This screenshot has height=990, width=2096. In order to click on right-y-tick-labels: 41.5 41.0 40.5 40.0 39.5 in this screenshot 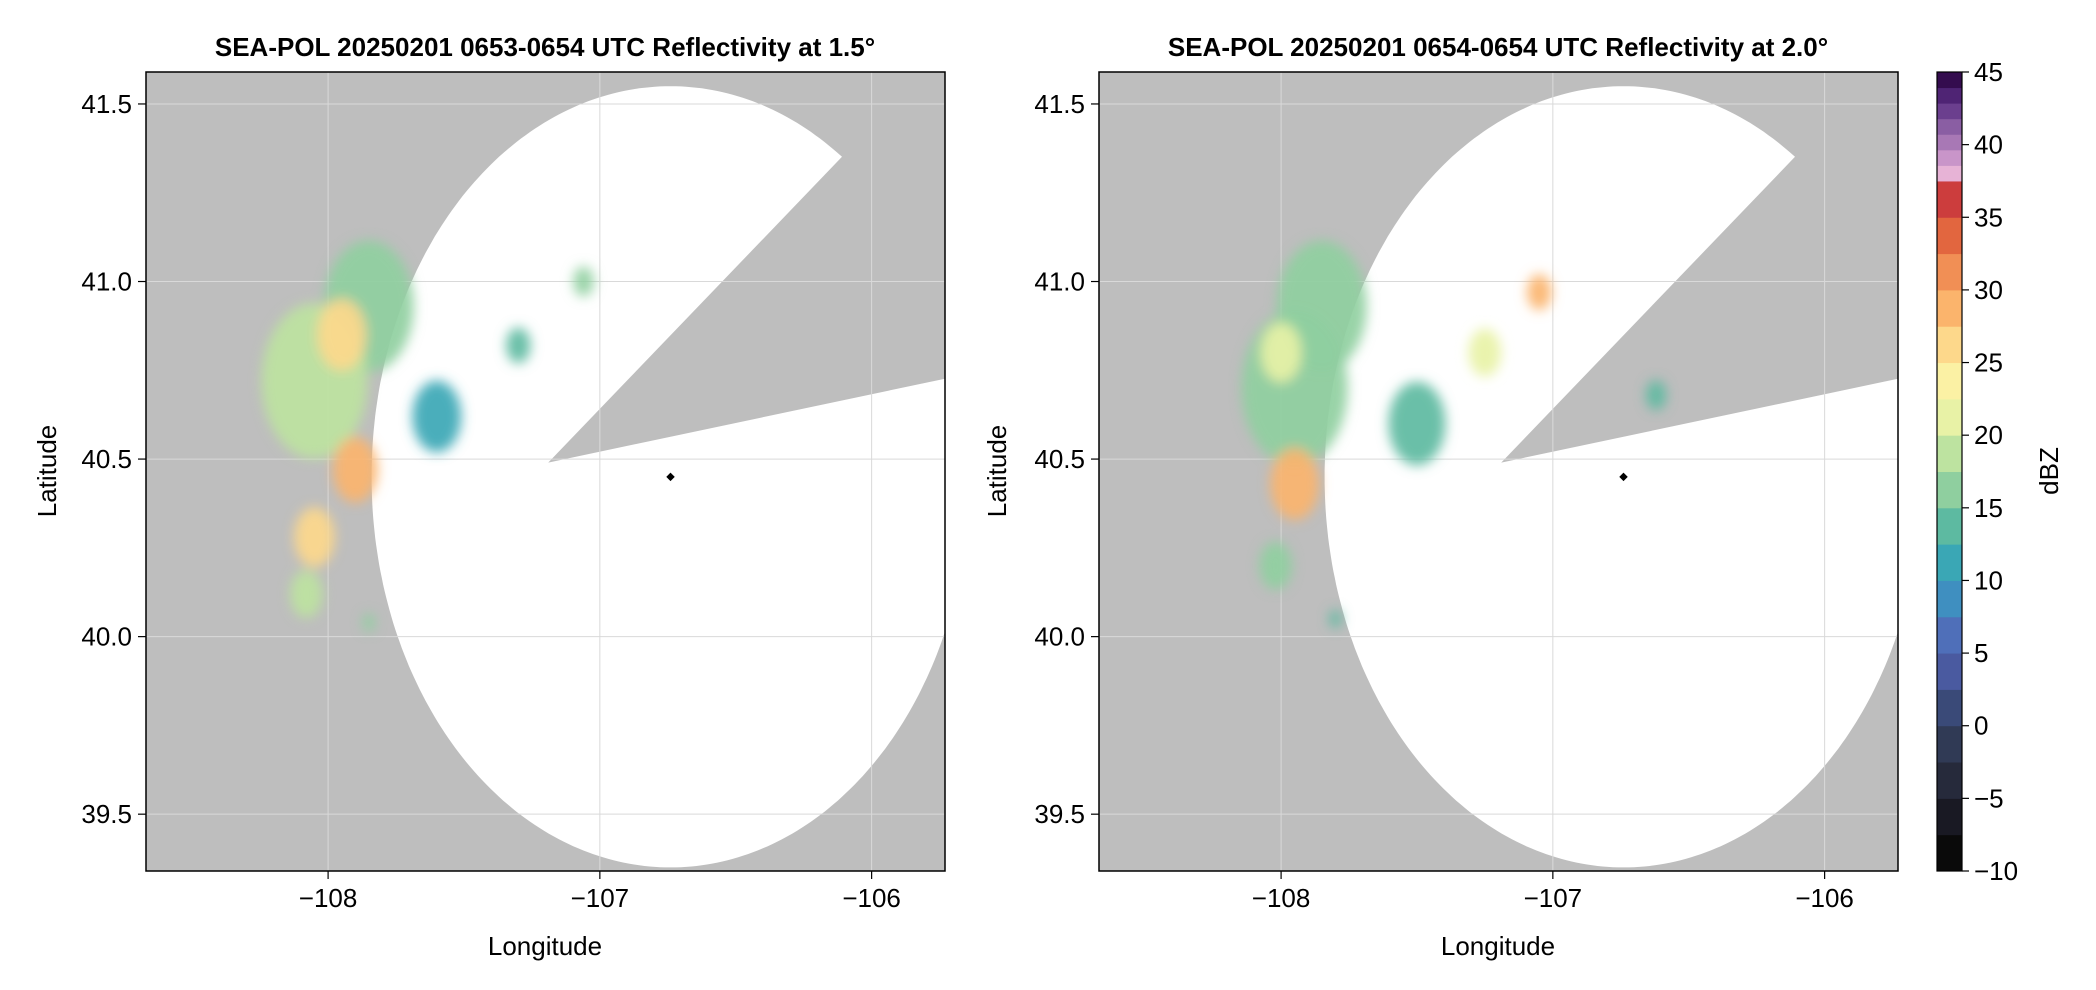, I will do `click(1066, 459)`.